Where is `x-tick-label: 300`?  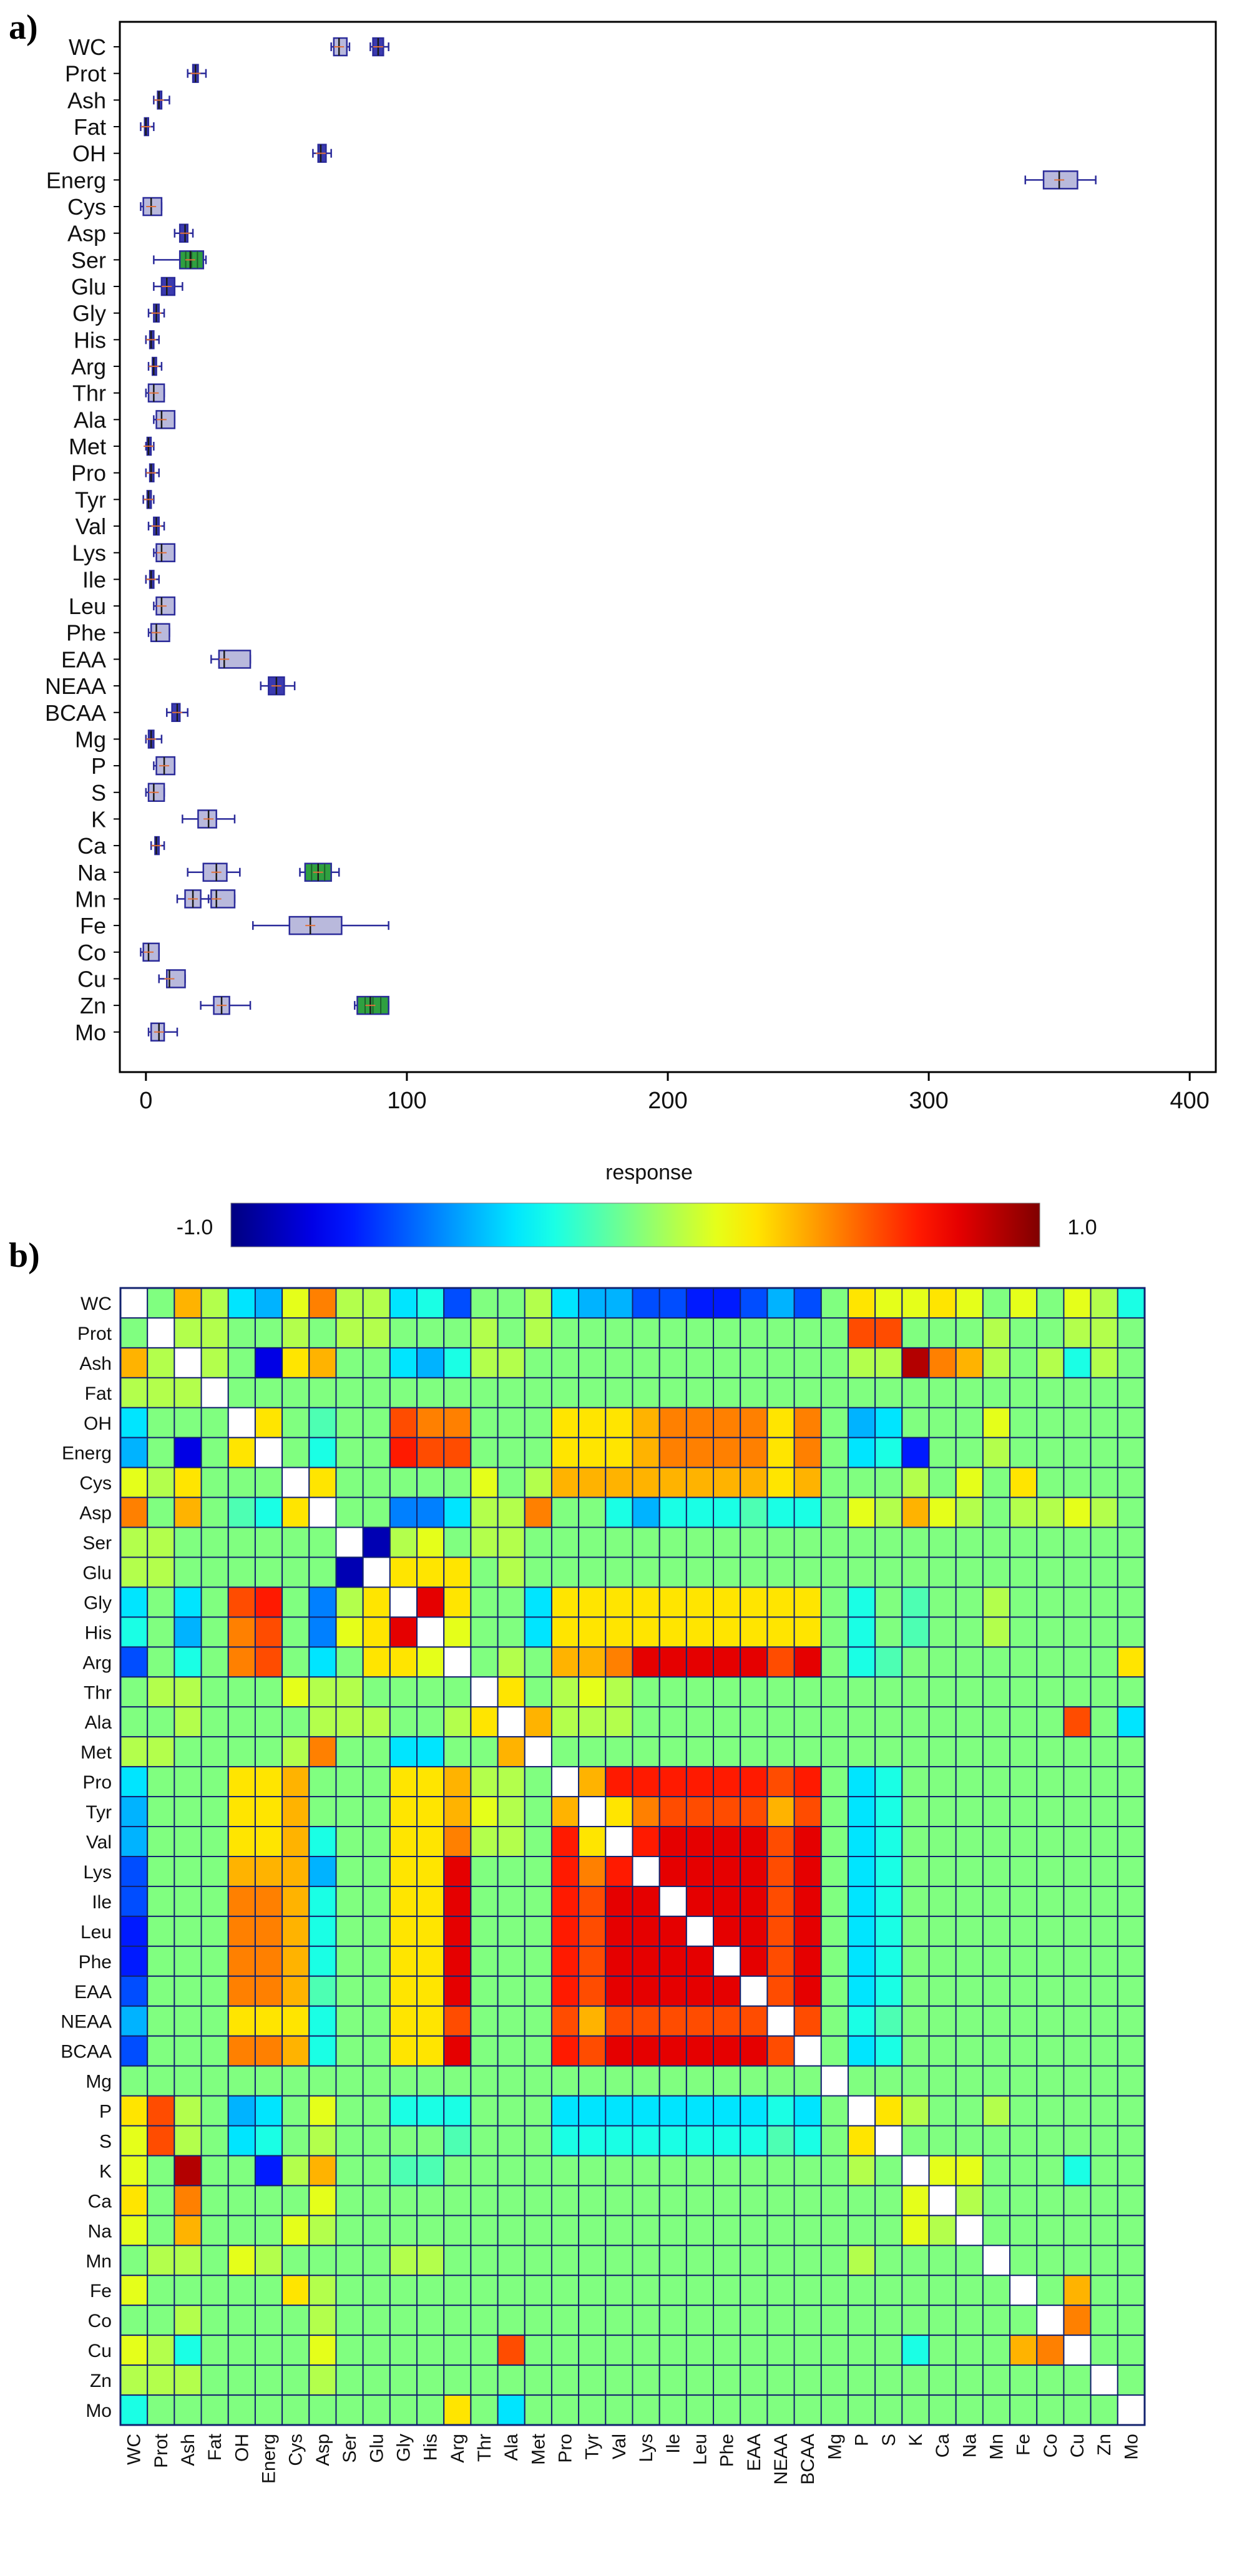
x-tick-label: 300 is located at coordinates (928, 1101).